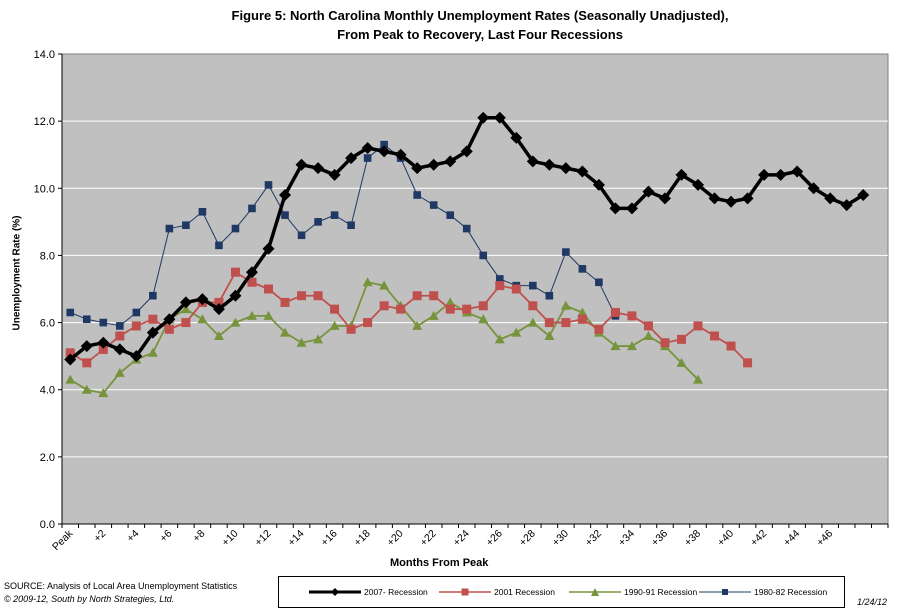  What do you see at coordinates (824, 538) in the screenshot?
I see `x-tick-label: +46` at bounding box center [824, 538].